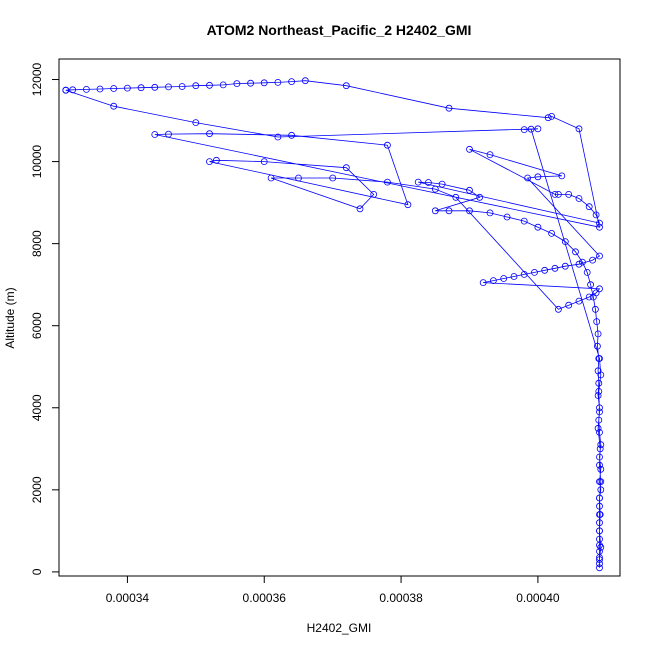 The image size is (650, 650). What do you see at coordinates (265, 598) in the screenshot?
I see `x-tick-label: 0.00036` at bounding box center [265, 598].